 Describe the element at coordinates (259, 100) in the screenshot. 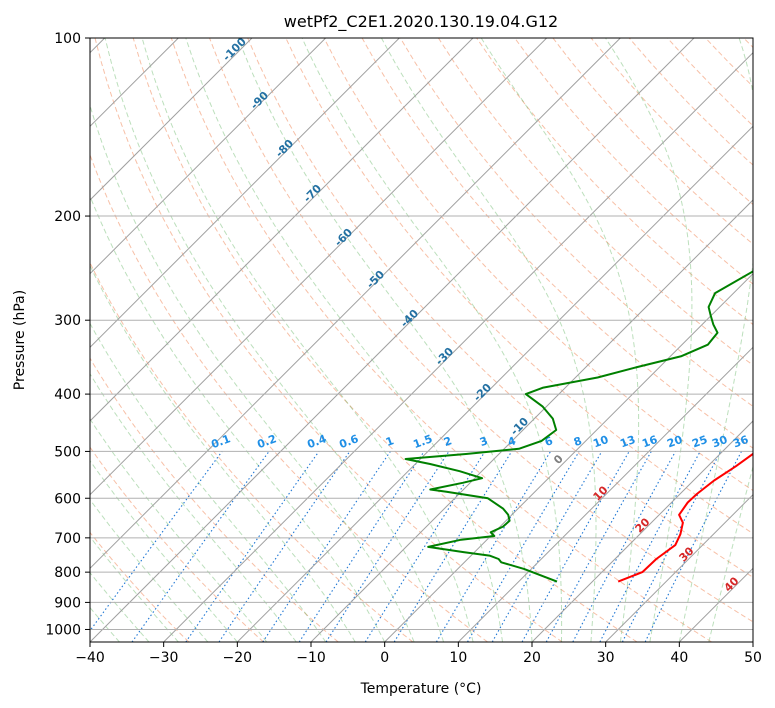

I see `dry-adiabat-label: -90` at that location.